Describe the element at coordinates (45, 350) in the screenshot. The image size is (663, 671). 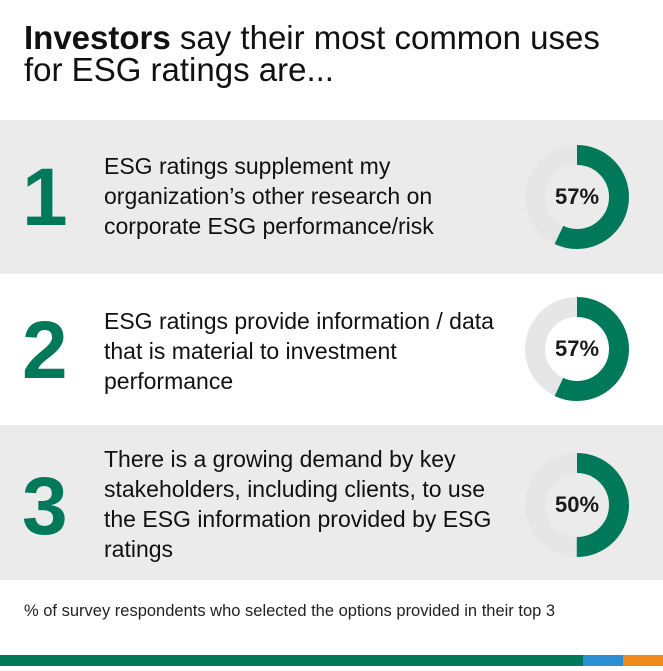
I see `rank-number: 2` at that location.